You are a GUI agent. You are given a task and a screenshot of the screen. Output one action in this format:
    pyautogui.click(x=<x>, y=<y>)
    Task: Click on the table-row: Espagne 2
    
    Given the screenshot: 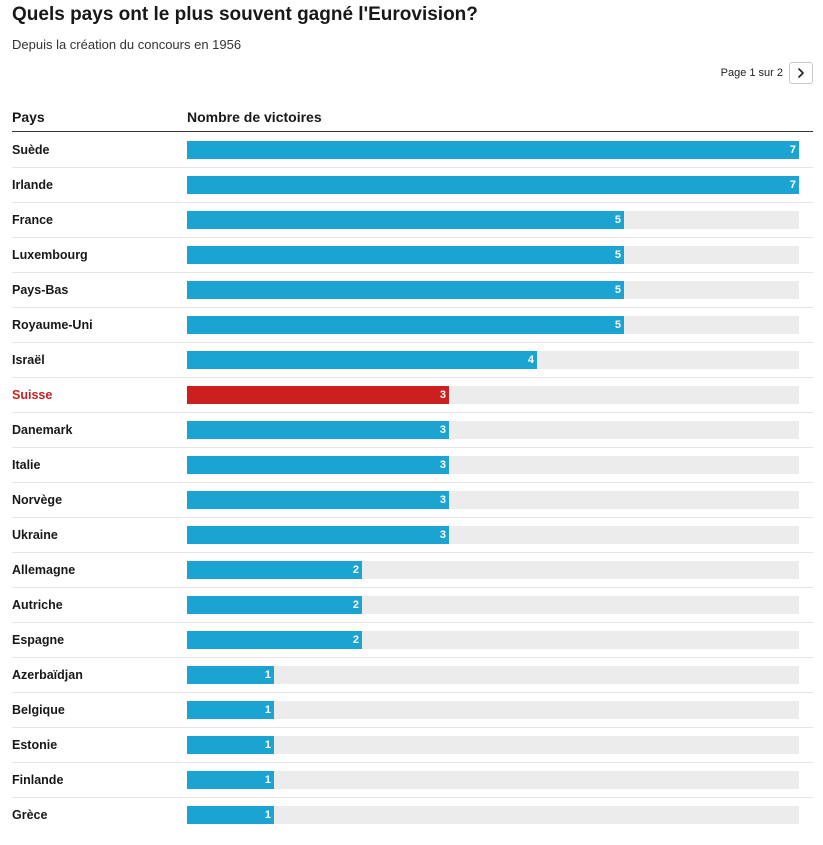 What is the action you would take?
    pyautogui.click(x=412, y=640)
    